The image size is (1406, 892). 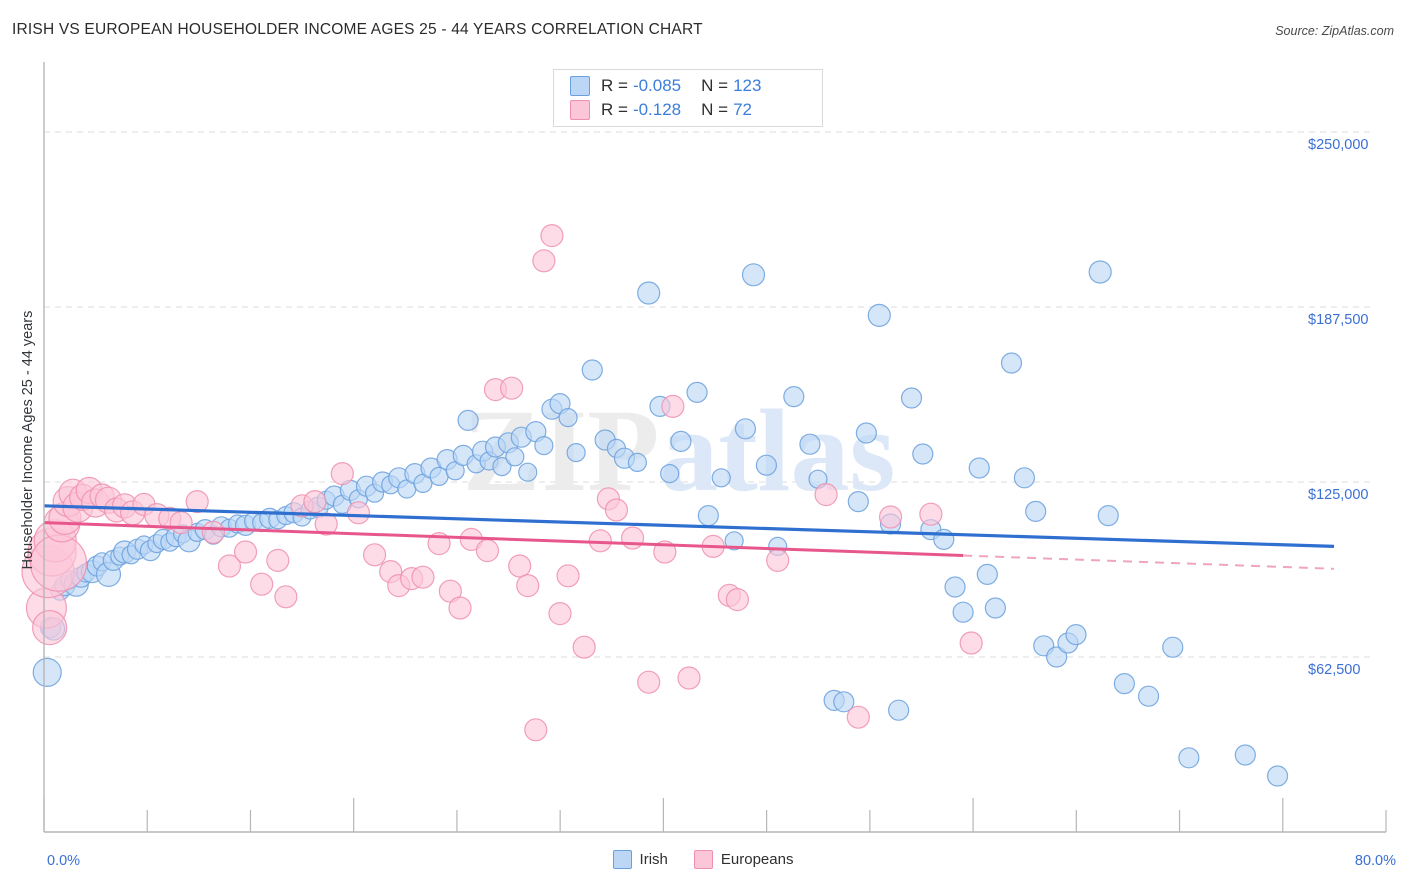 I want to click on y-axis-tick-label: $62,500, so click(x=1334, y=670).